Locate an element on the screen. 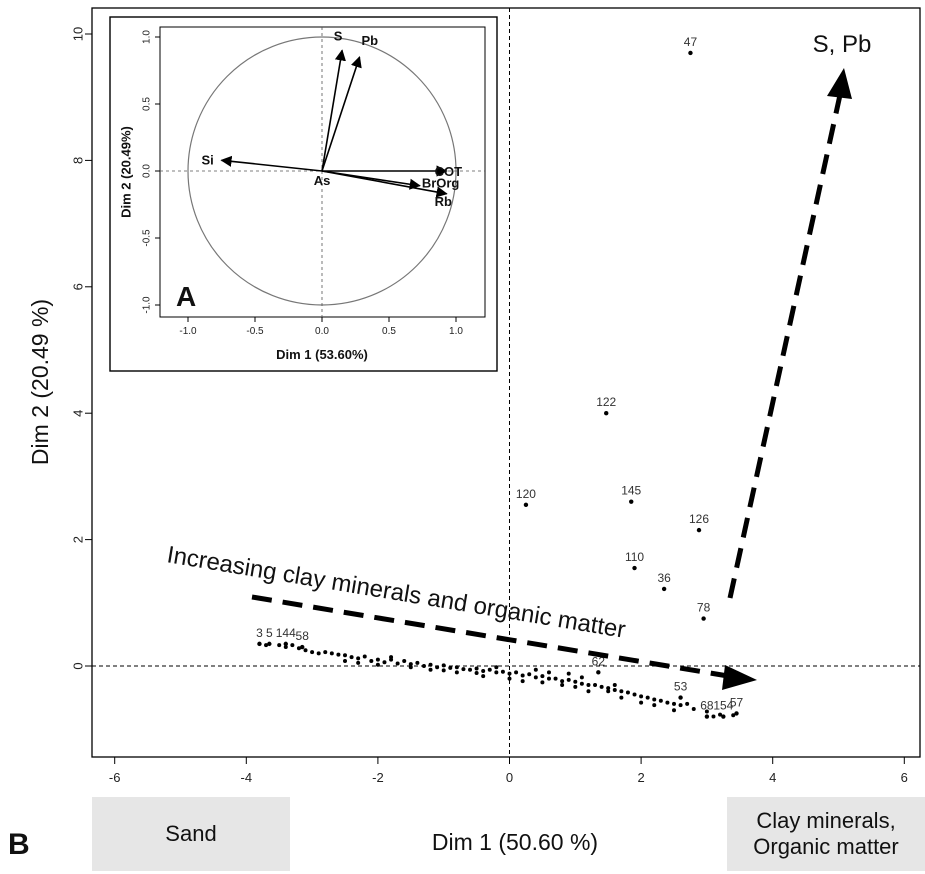  y-axis-title: Dim 2 (20.49 %) is located at coordinates (40, 382).